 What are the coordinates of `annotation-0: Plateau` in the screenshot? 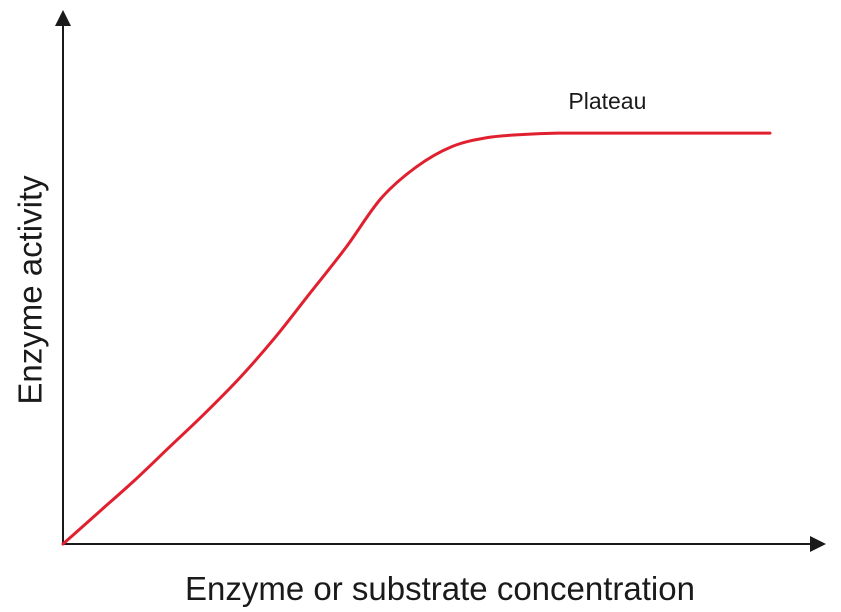 It's located at (607, 101).